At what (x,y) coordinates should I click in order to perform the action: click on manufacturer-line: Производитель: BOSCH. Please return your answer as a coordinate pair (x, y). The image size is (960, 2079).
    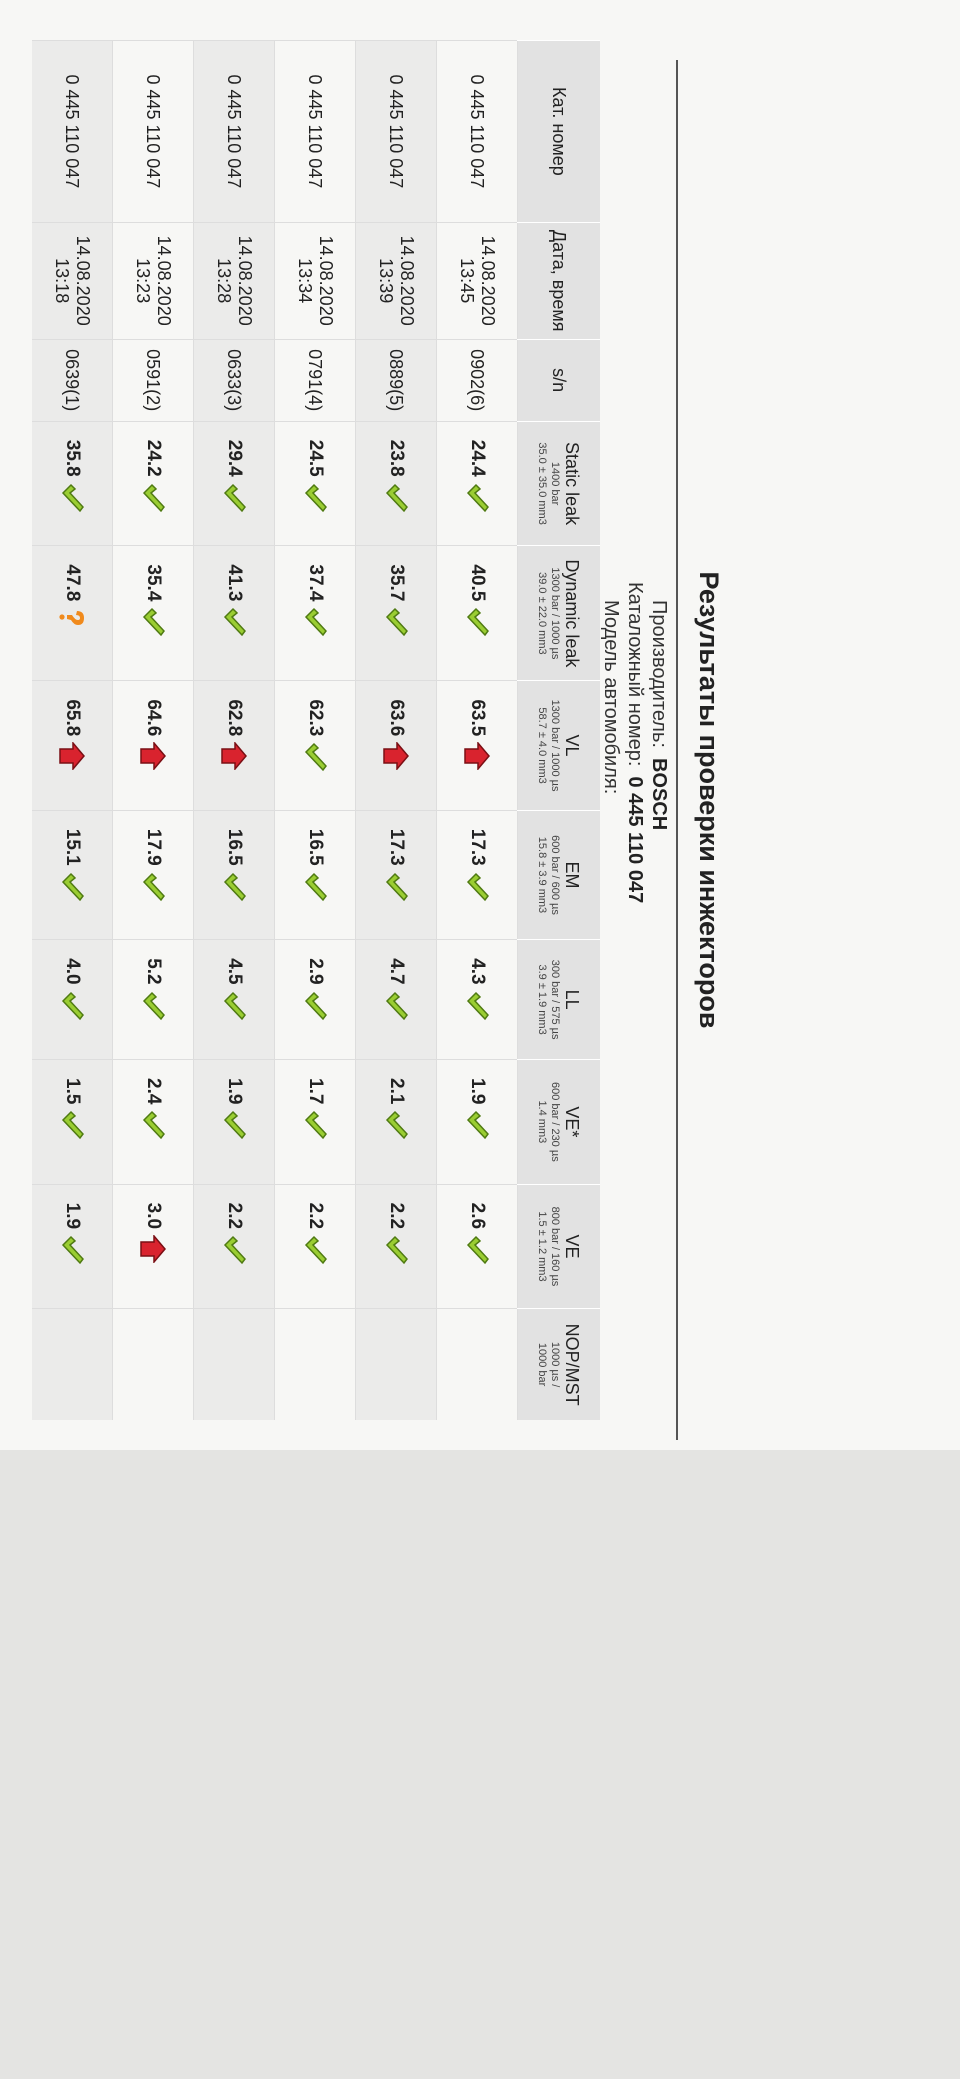
    Looking at the image, I should click on (658, 715).